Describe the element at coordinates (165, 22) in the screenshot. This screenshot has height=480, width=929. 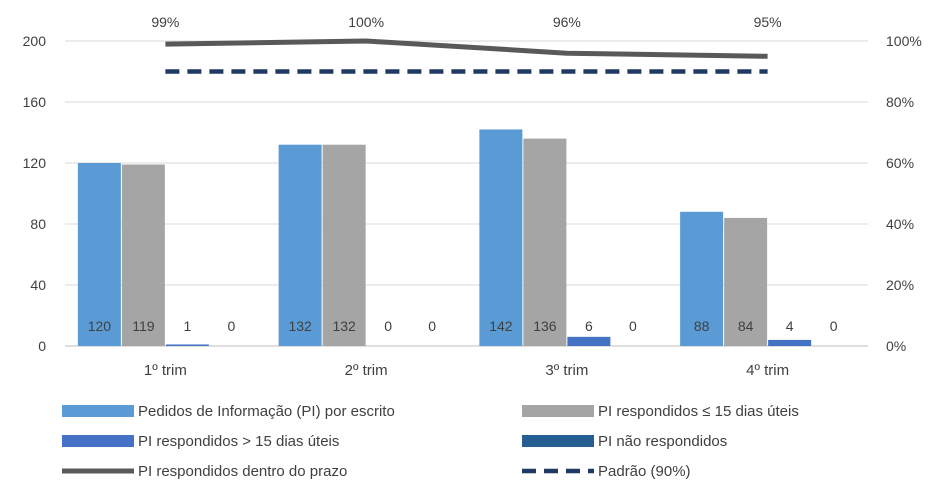
I see `line-value-label: 99%` at that location.